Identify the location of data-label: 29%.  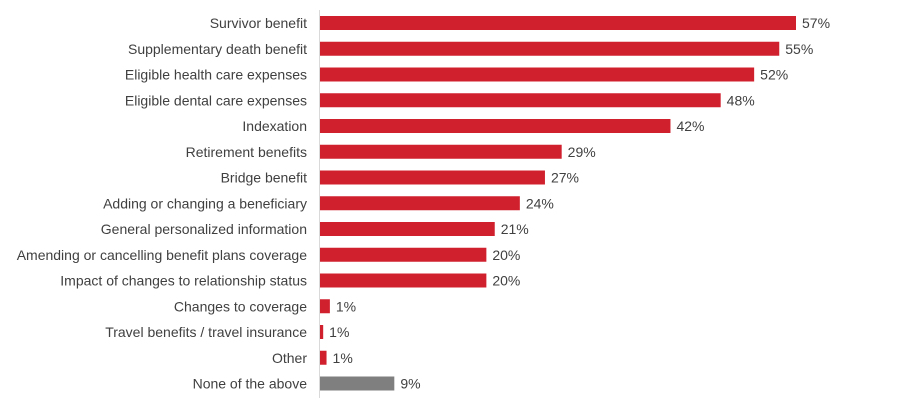
(582, 152).